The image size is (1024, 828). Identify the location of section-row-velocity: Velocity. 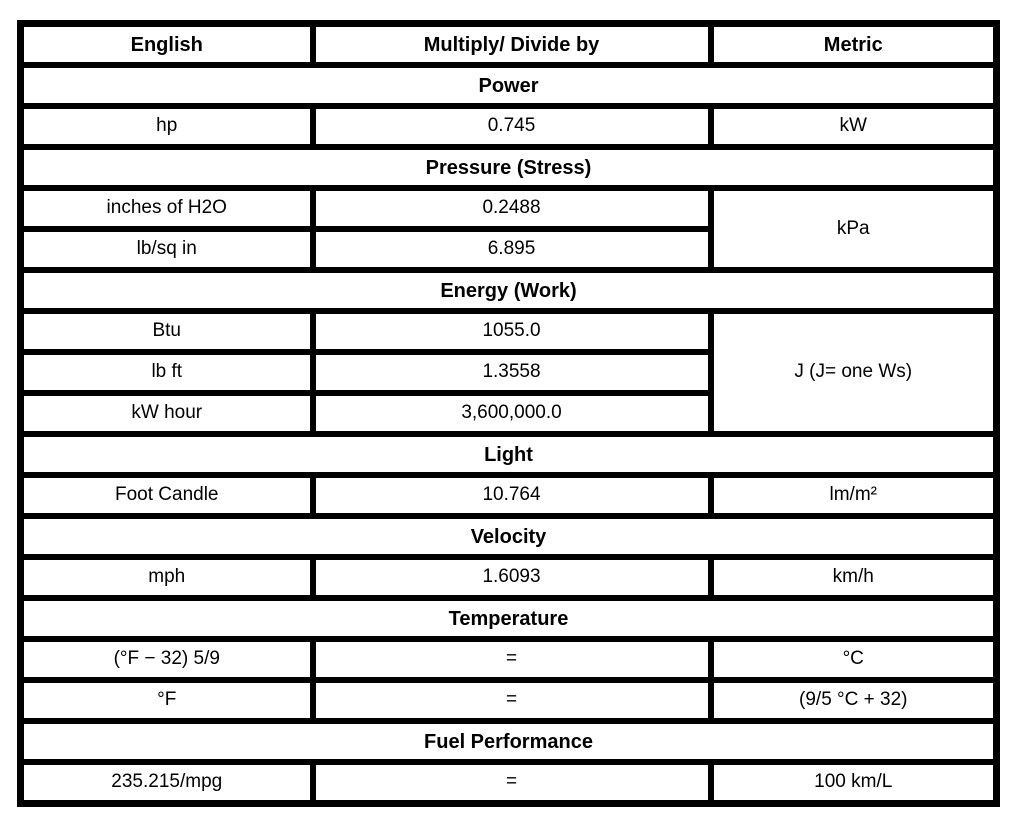
(508, 536).